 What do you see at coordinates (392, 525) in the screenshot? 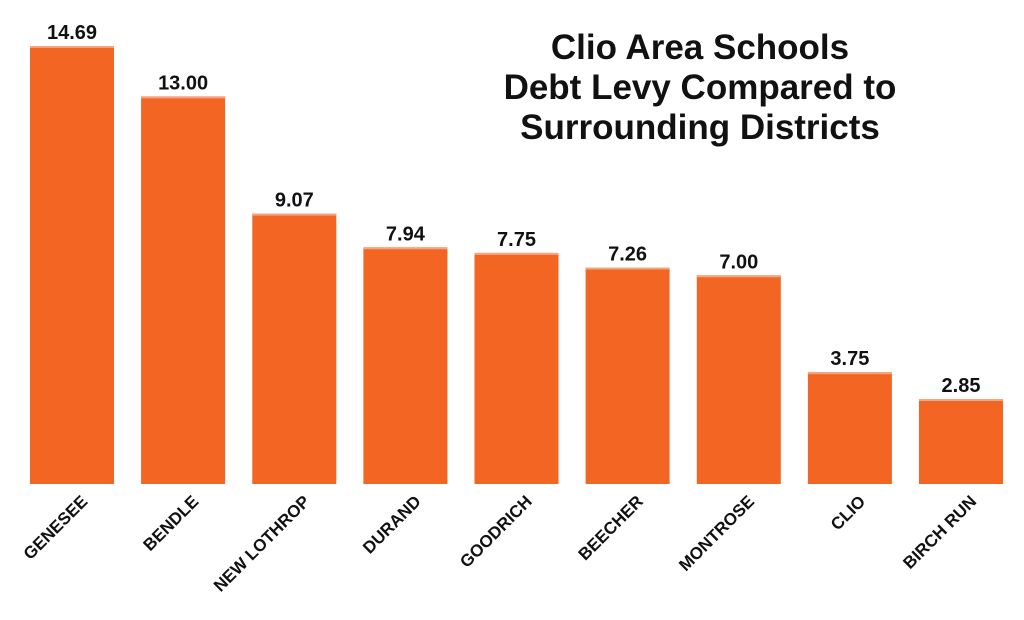
I see `category-label: DURAND` at bounding box center [392, 525].